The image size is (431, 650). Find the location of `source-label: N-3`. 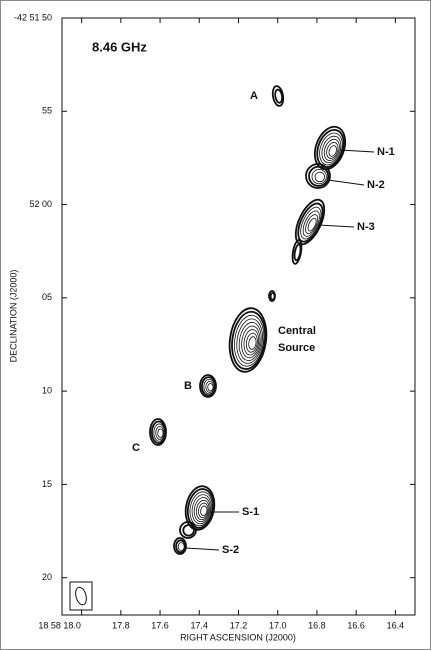

source-label: N-3 is located at coordinates (366, 227).